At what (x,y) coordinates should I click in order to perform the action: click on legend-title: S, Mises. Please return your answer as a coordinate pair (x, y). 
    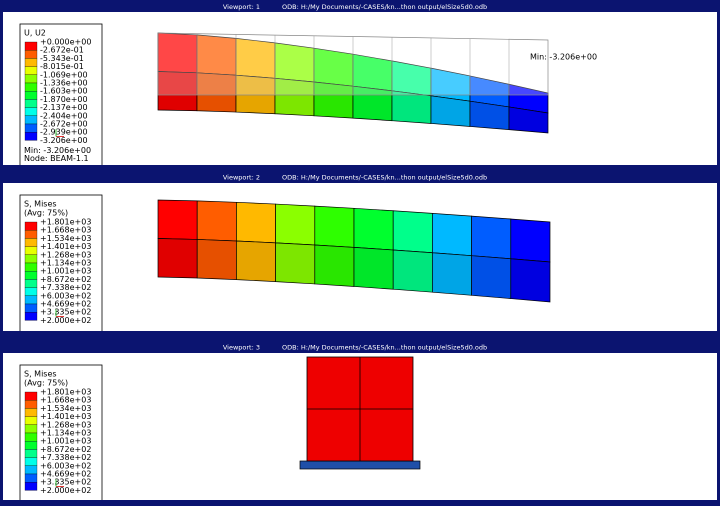
    Looking at the image, I should click on (40, 374).